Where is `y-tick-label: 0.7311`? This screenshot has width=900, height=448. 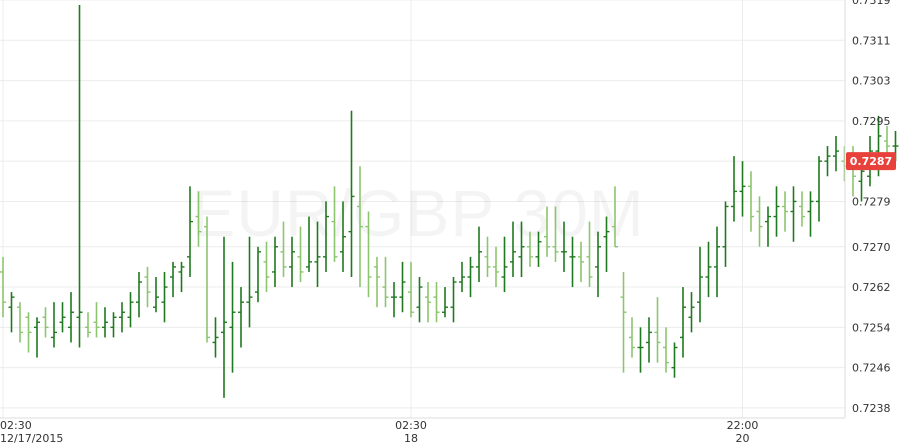
y-tick-label: 0.7311 is located at coordinates (871, 40).